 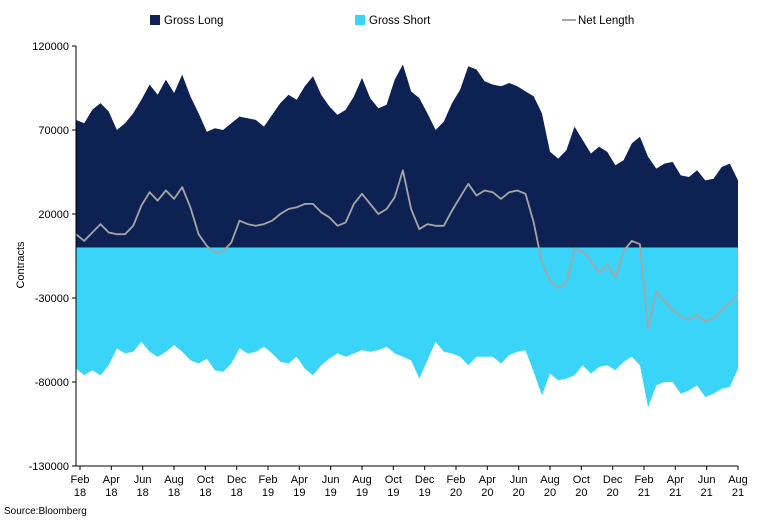 I want to click on y-tick-label: 120000, so click(x=50, y=47).